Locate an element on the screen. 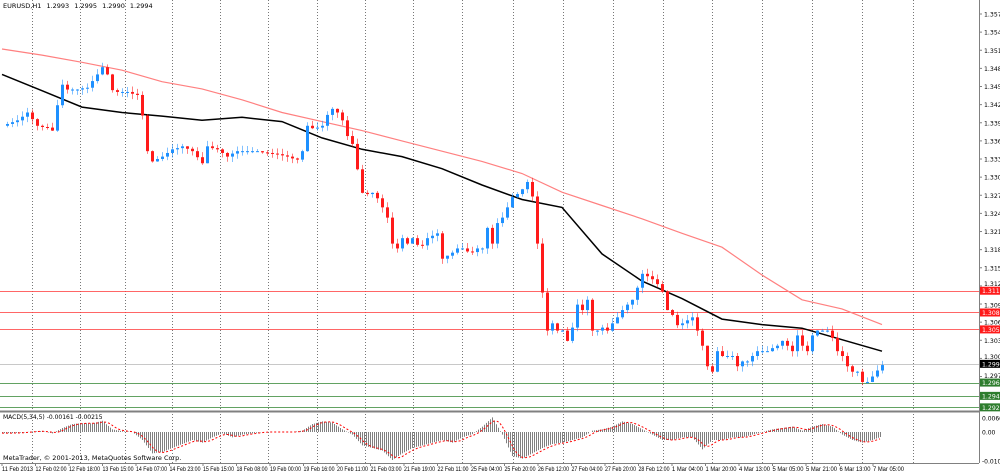  time-tick-label: 21 Feb 03:00 is located at coordinates (387, 470).